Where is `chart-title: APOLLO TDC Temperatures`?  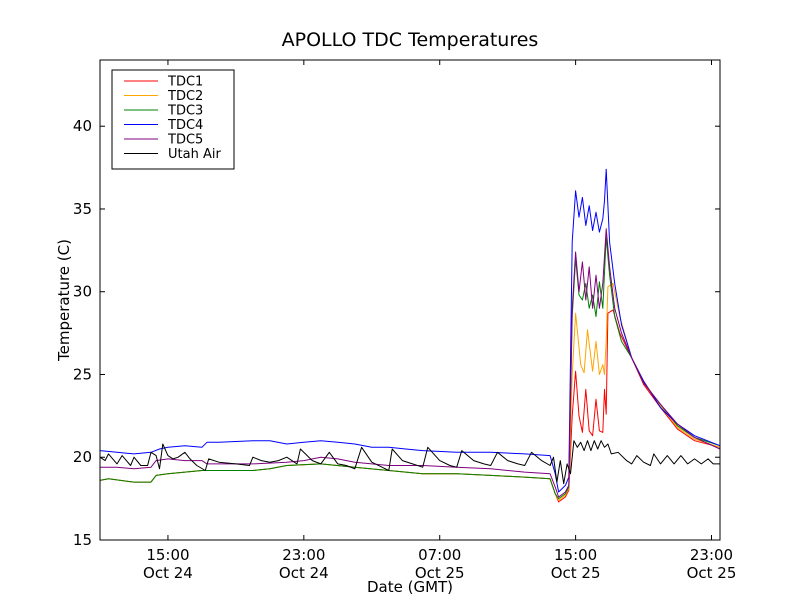
chart-title: APOLLO TDC Temperatures is located at coordinates (410, 40).